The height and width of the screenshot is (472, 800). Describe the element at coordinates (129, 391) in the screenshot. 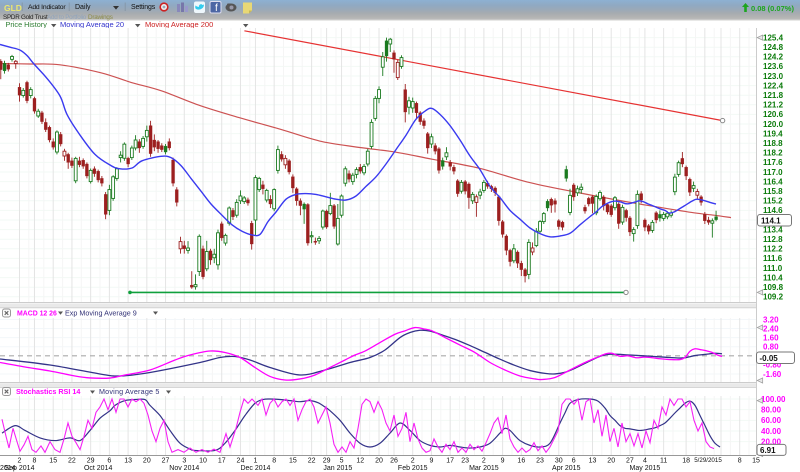

I see `svg-text: Moving Average 5` at that location.